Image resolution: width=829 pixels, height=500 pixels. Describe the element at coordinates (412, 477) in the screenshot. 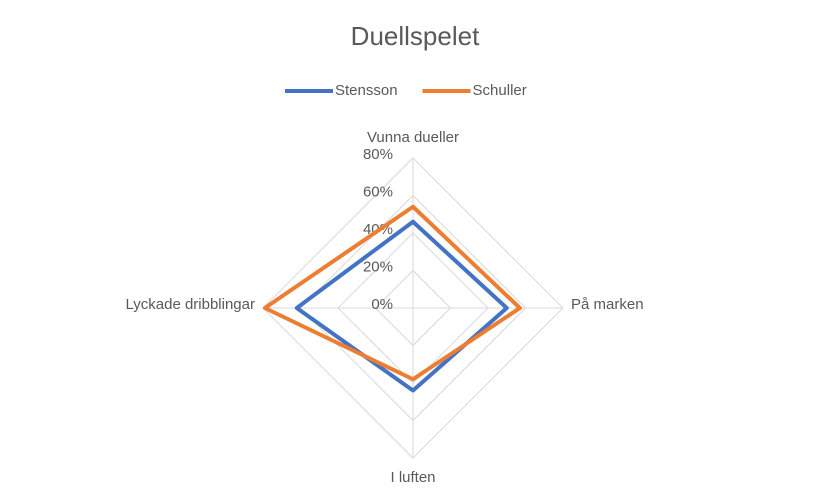

I see `category-label: I luften` at that location.